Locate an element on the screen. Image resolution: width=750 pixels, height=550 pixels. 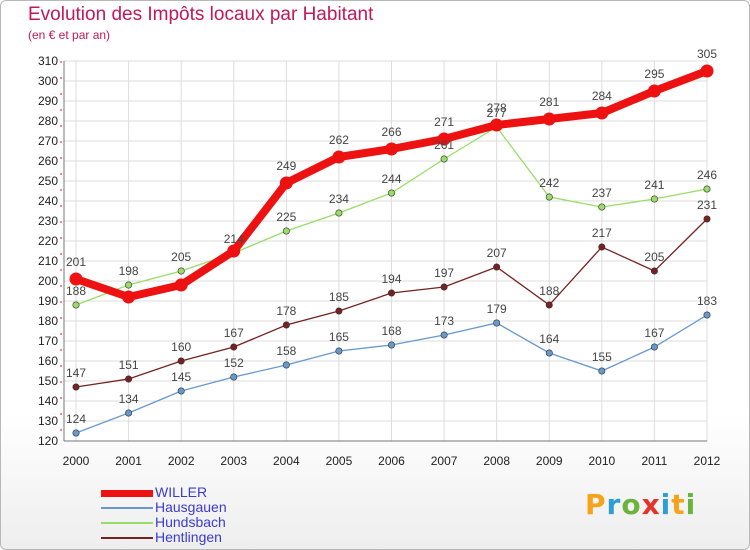
data-label-hundsbach: 188 is located at coordinates (76, 291).